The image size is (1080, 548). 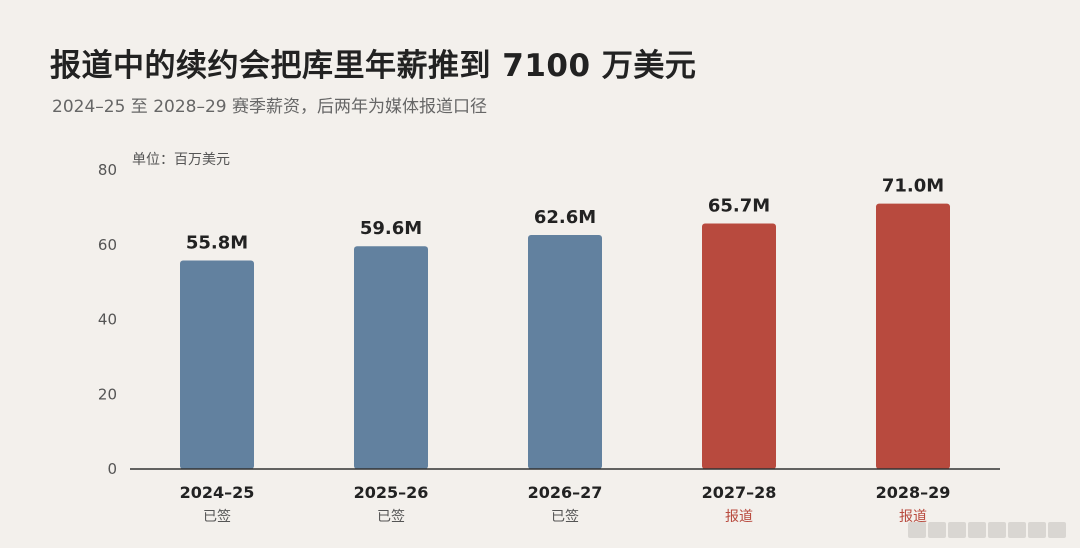 What do you see at coordinates (739, 205) in the screenshot?
I see `data-label: 65.7M` at bounding box center [739, 205].